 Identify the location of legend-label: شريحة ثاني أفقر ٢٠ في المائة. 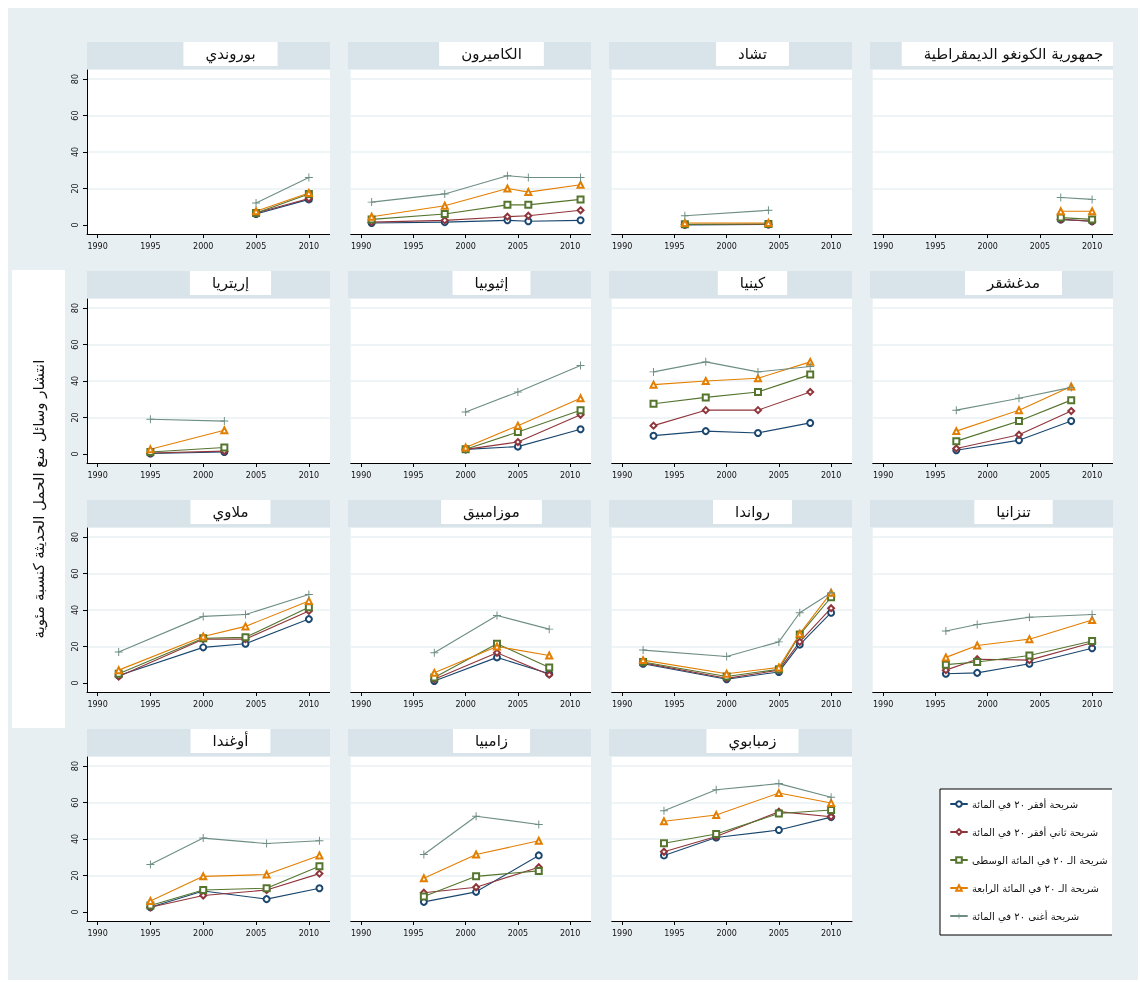
(1035, 832).